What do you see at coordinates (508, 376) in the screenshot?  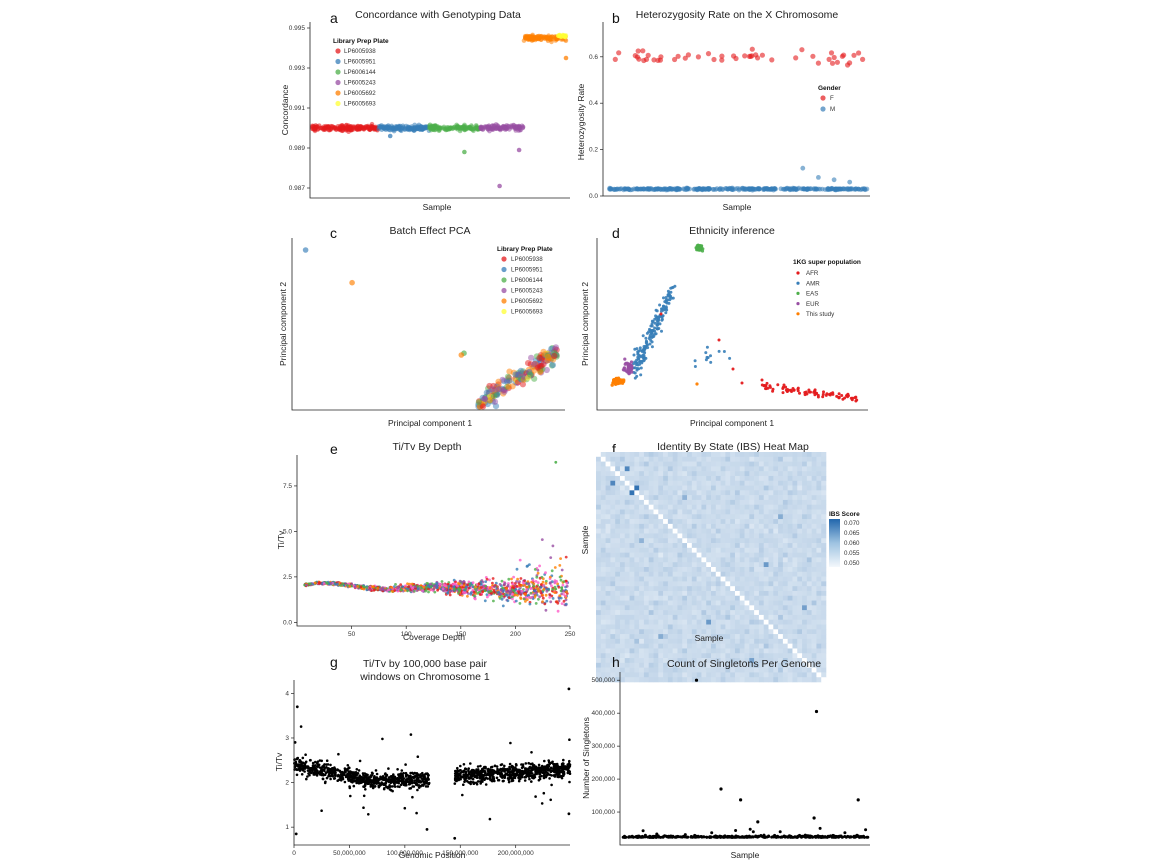 I see `data-point-c` at bounding box center [508, 376].